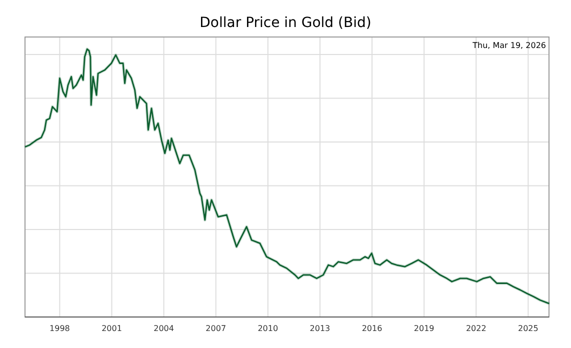 The height and width of the screenshot is (348, 571). What do you see at coordinates (268, 328) in the screenshot?
I see `x-tick-label: 2010` at bounding box center [268, 328].